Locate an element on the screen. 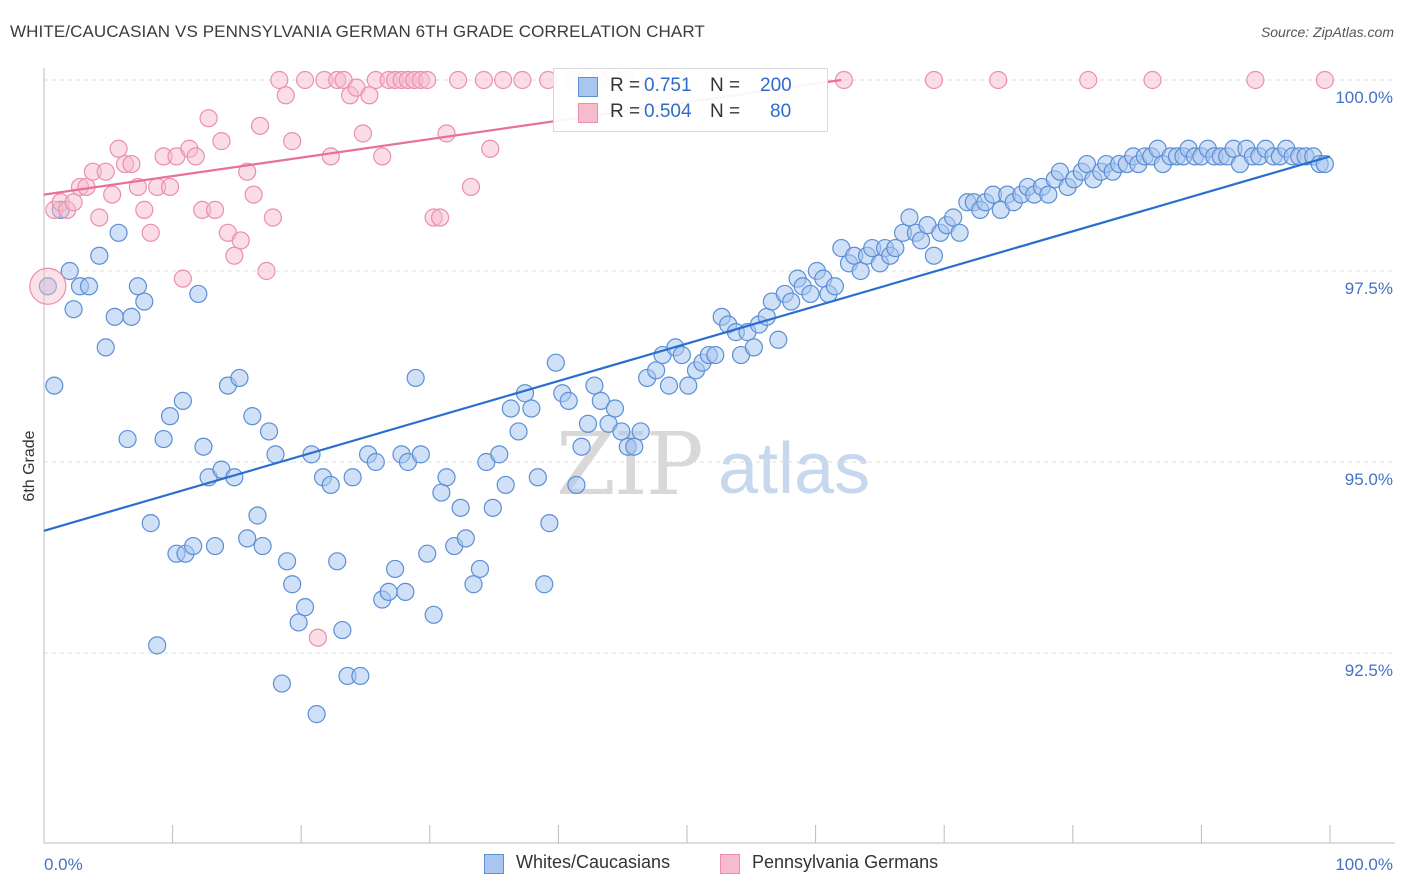 The width and height of the screenshot is (1406, 892). y-tick-label: 97.5% is located at coordinates (1369, 288).